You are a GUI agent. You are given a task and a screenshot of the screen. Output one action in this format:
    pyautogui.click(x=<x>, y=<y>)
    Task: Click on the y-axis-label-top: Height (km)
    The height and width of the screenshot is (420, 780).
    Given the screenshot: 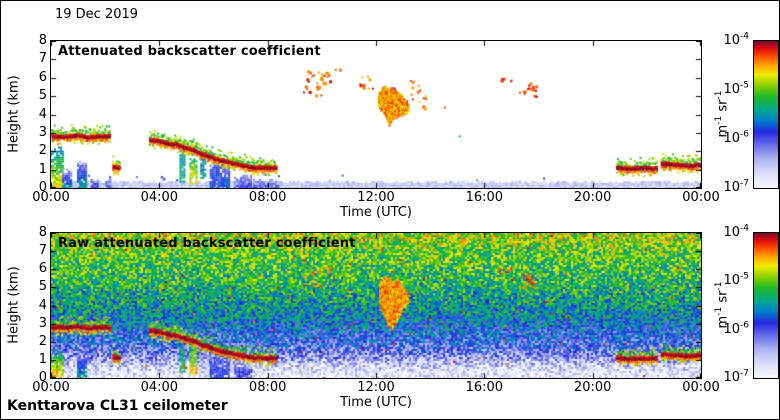 What is the action you would take?
    pyautogui.click(x=14, y=114)
    